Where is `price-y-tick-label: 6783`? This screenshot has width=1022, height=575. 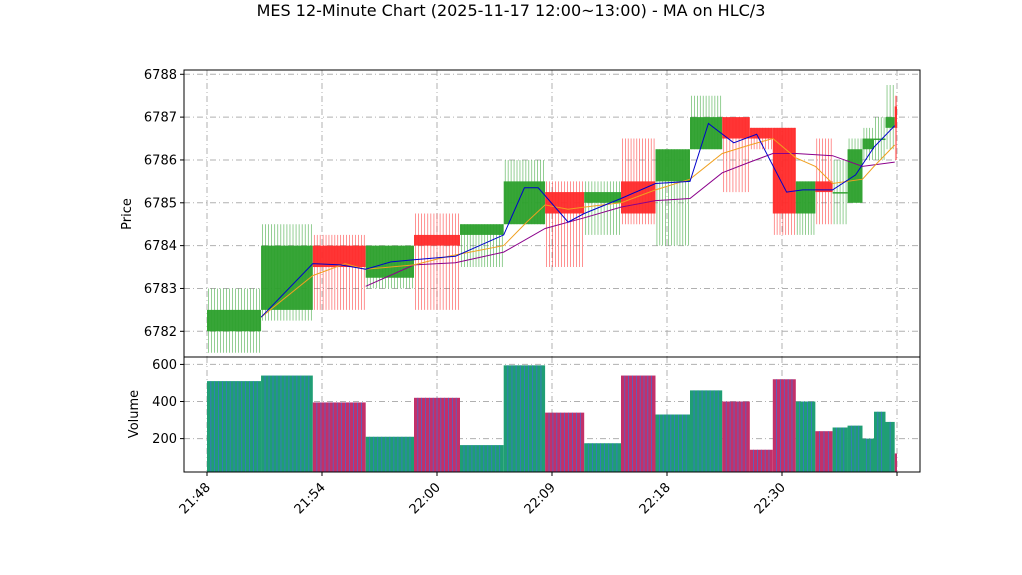
price-y-tick-label: 6783 is located at coordinates (160, 289).